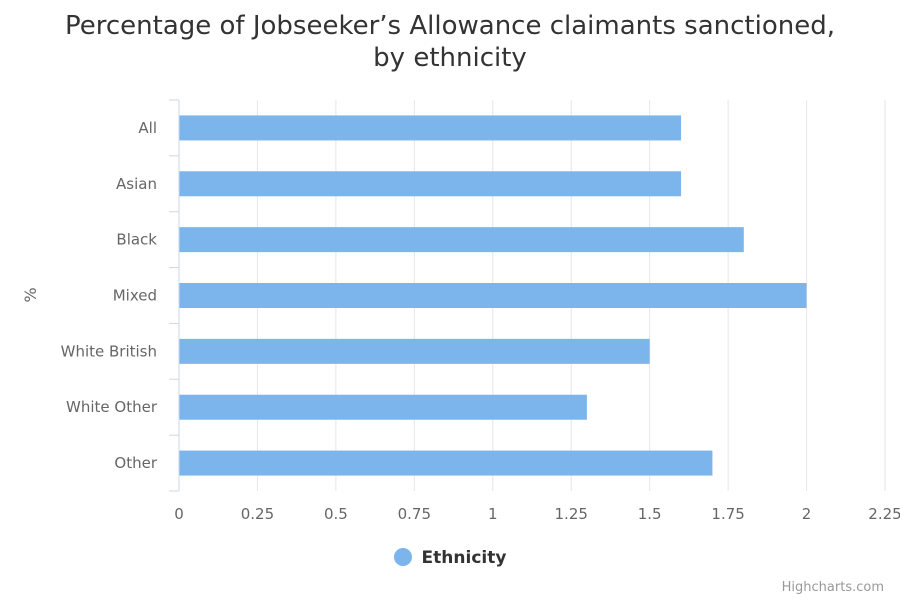 The height and width of the screenshot is (600, 900). I want to click on y-category-label: White Other, so click(112, 407).